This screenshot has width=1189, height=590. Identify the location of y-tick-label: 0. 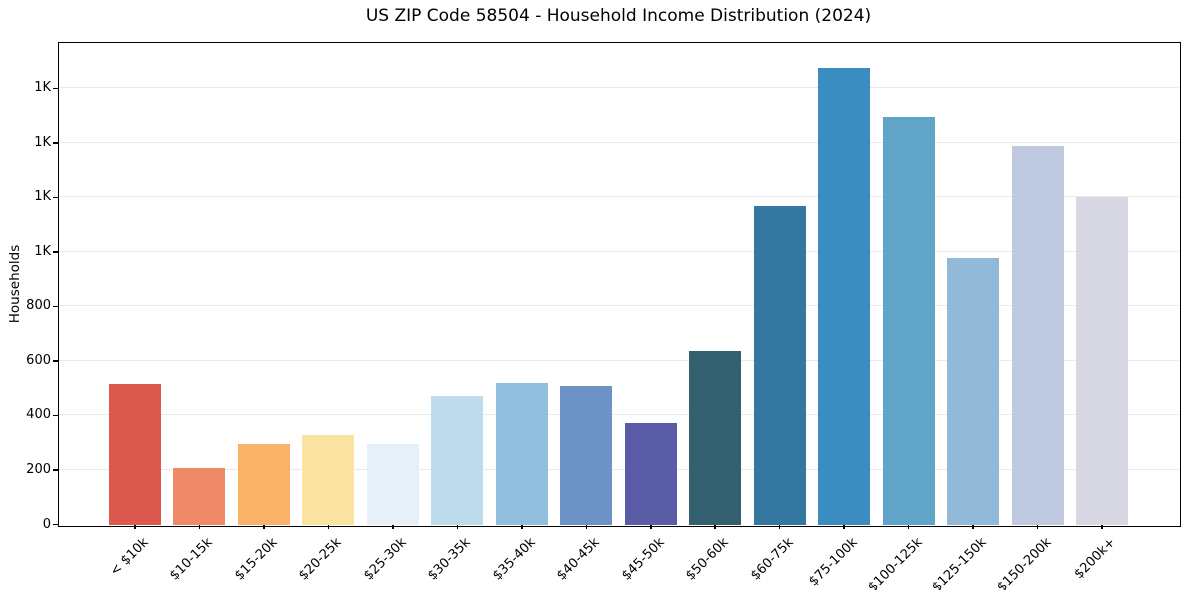
(46, 524).